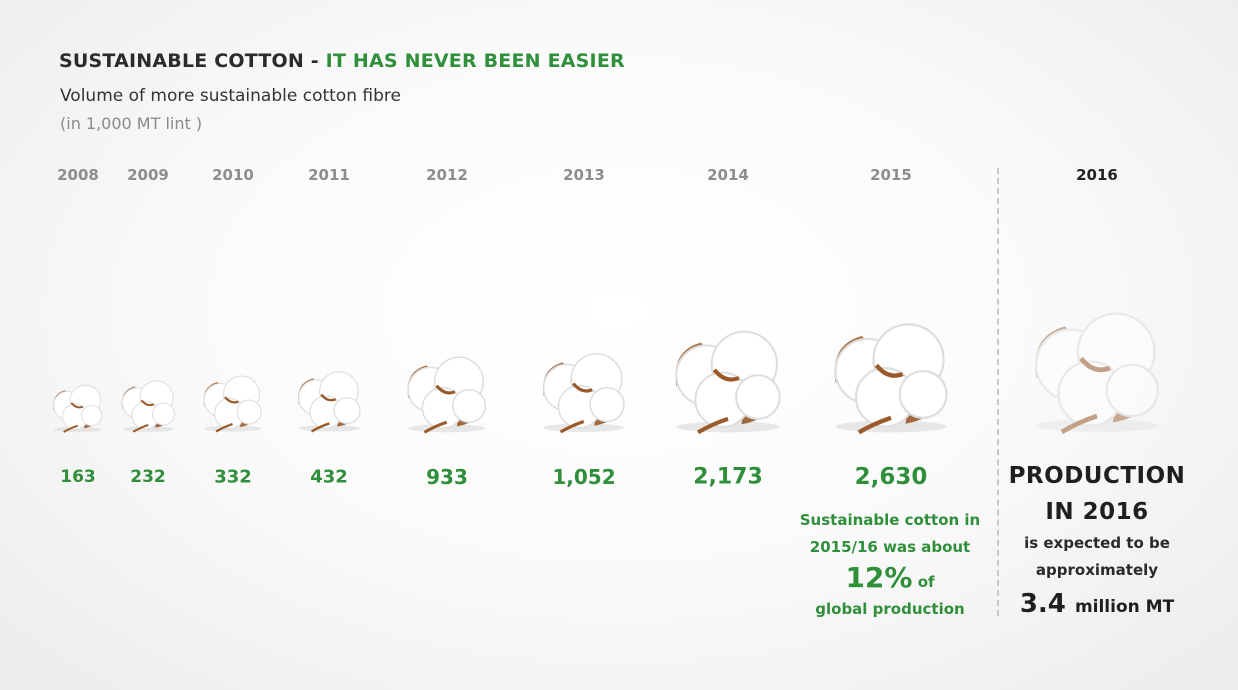 The image size is (1238, 690). What do you see at coordinates (447, 175) in the screenshot?
I see `year-label-2012: 2012` at bounding box center [447, 175].